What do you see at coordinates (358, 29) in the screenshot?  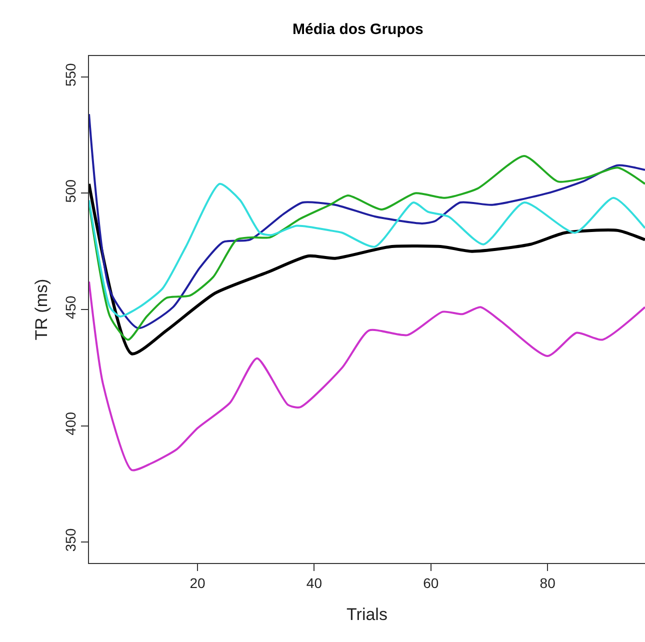 I see `chart-title: Média dos Grupos` at bounding box center [358, 29].